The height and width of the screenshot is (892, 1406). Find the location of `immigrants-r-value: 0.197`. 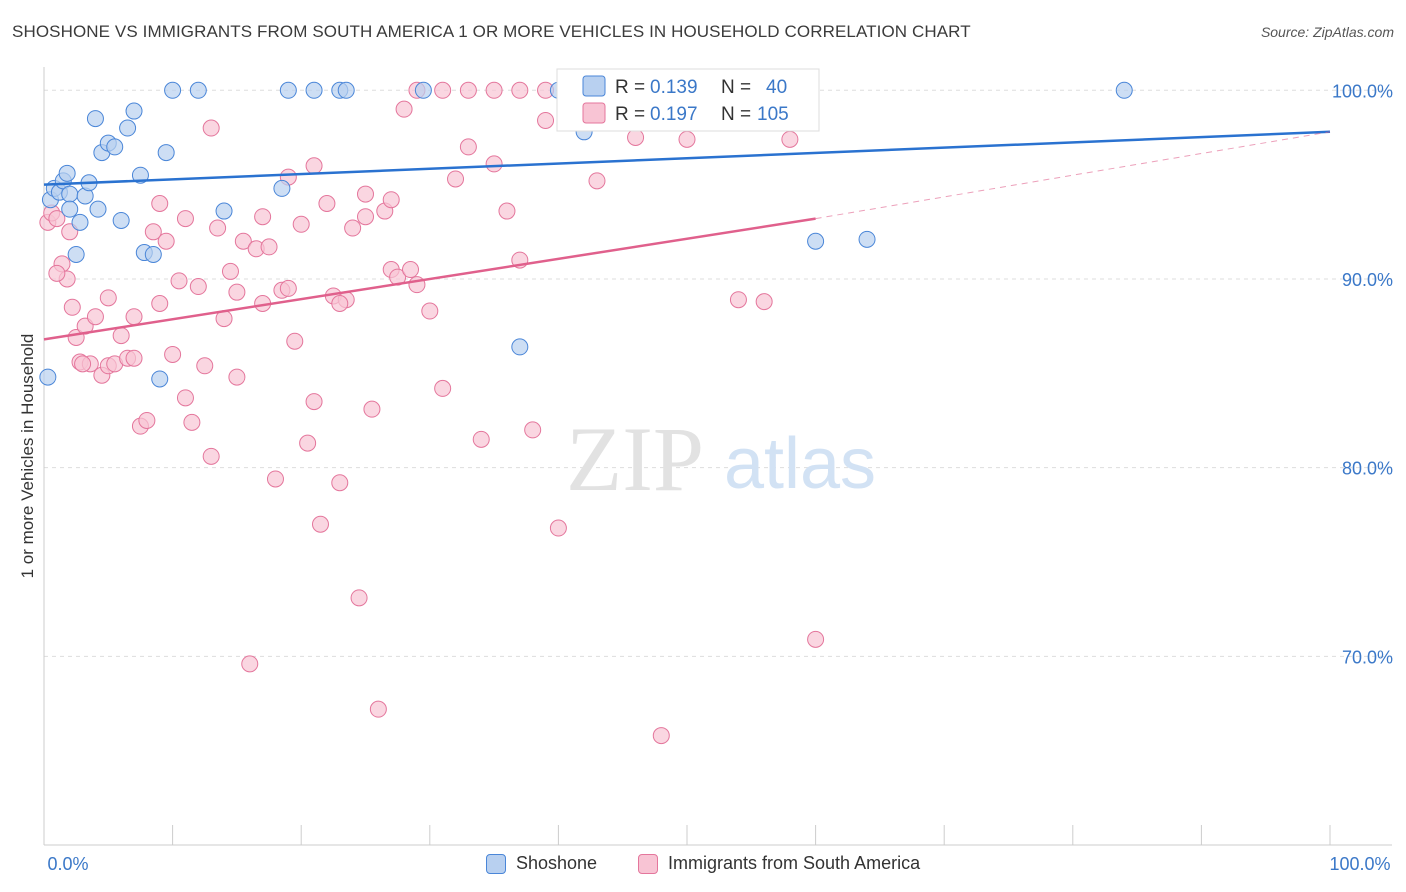

immigrants-r-value: 0.197 is located at coordinates (674, 114).